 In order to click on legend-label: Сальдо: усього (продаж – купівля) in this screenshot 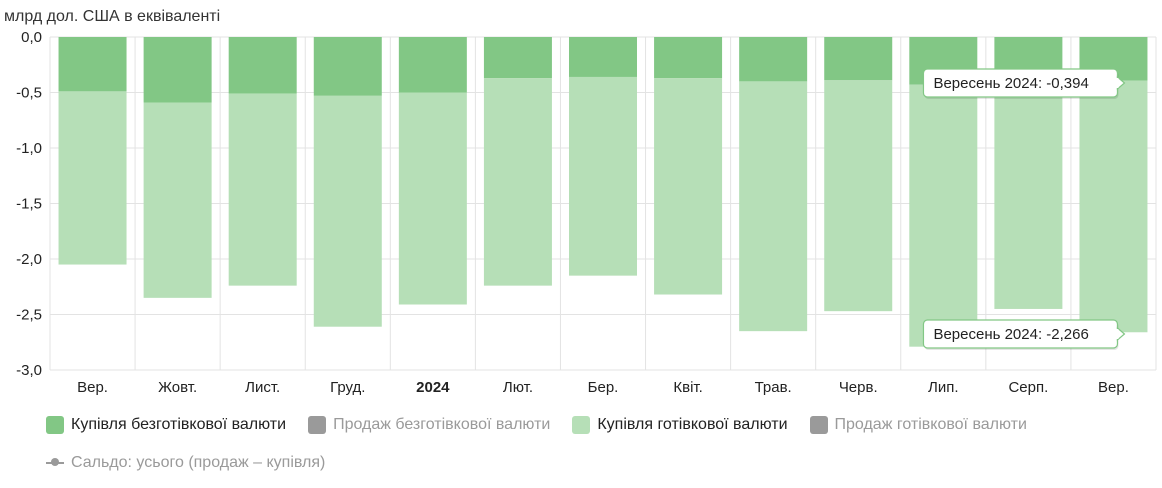, I will do `click(198, 462)`.